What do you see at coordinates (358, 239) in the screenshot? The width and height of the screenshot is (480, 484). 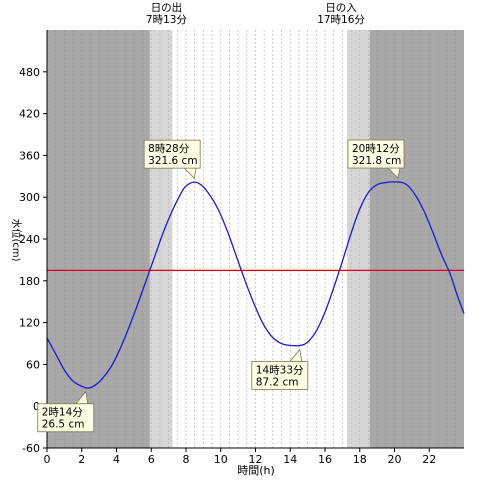 I see `twilight-band-evening` at bounding box center [358, 239].